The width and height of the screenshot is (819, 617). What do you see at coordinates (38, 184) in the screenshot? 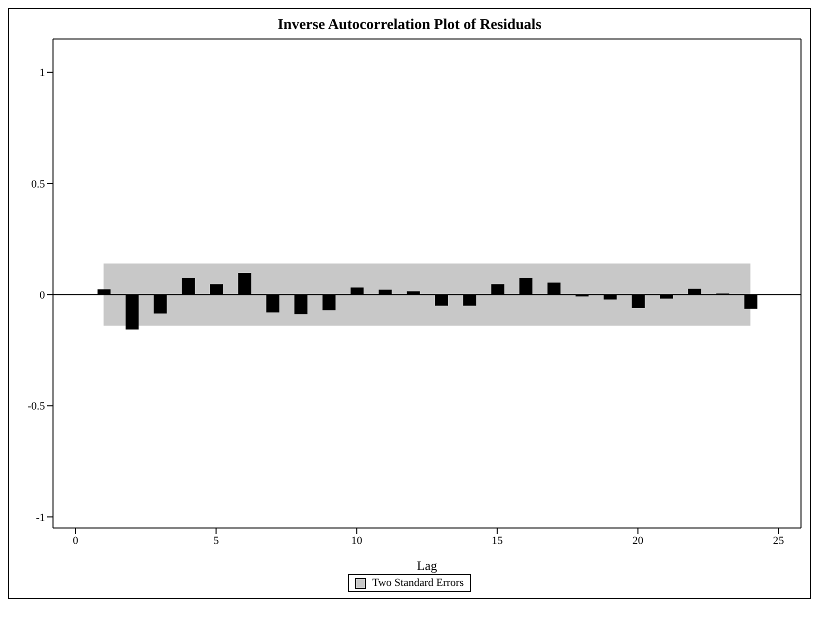
I see `y-tick-label: 0.5` at bounding box center [38, 184].